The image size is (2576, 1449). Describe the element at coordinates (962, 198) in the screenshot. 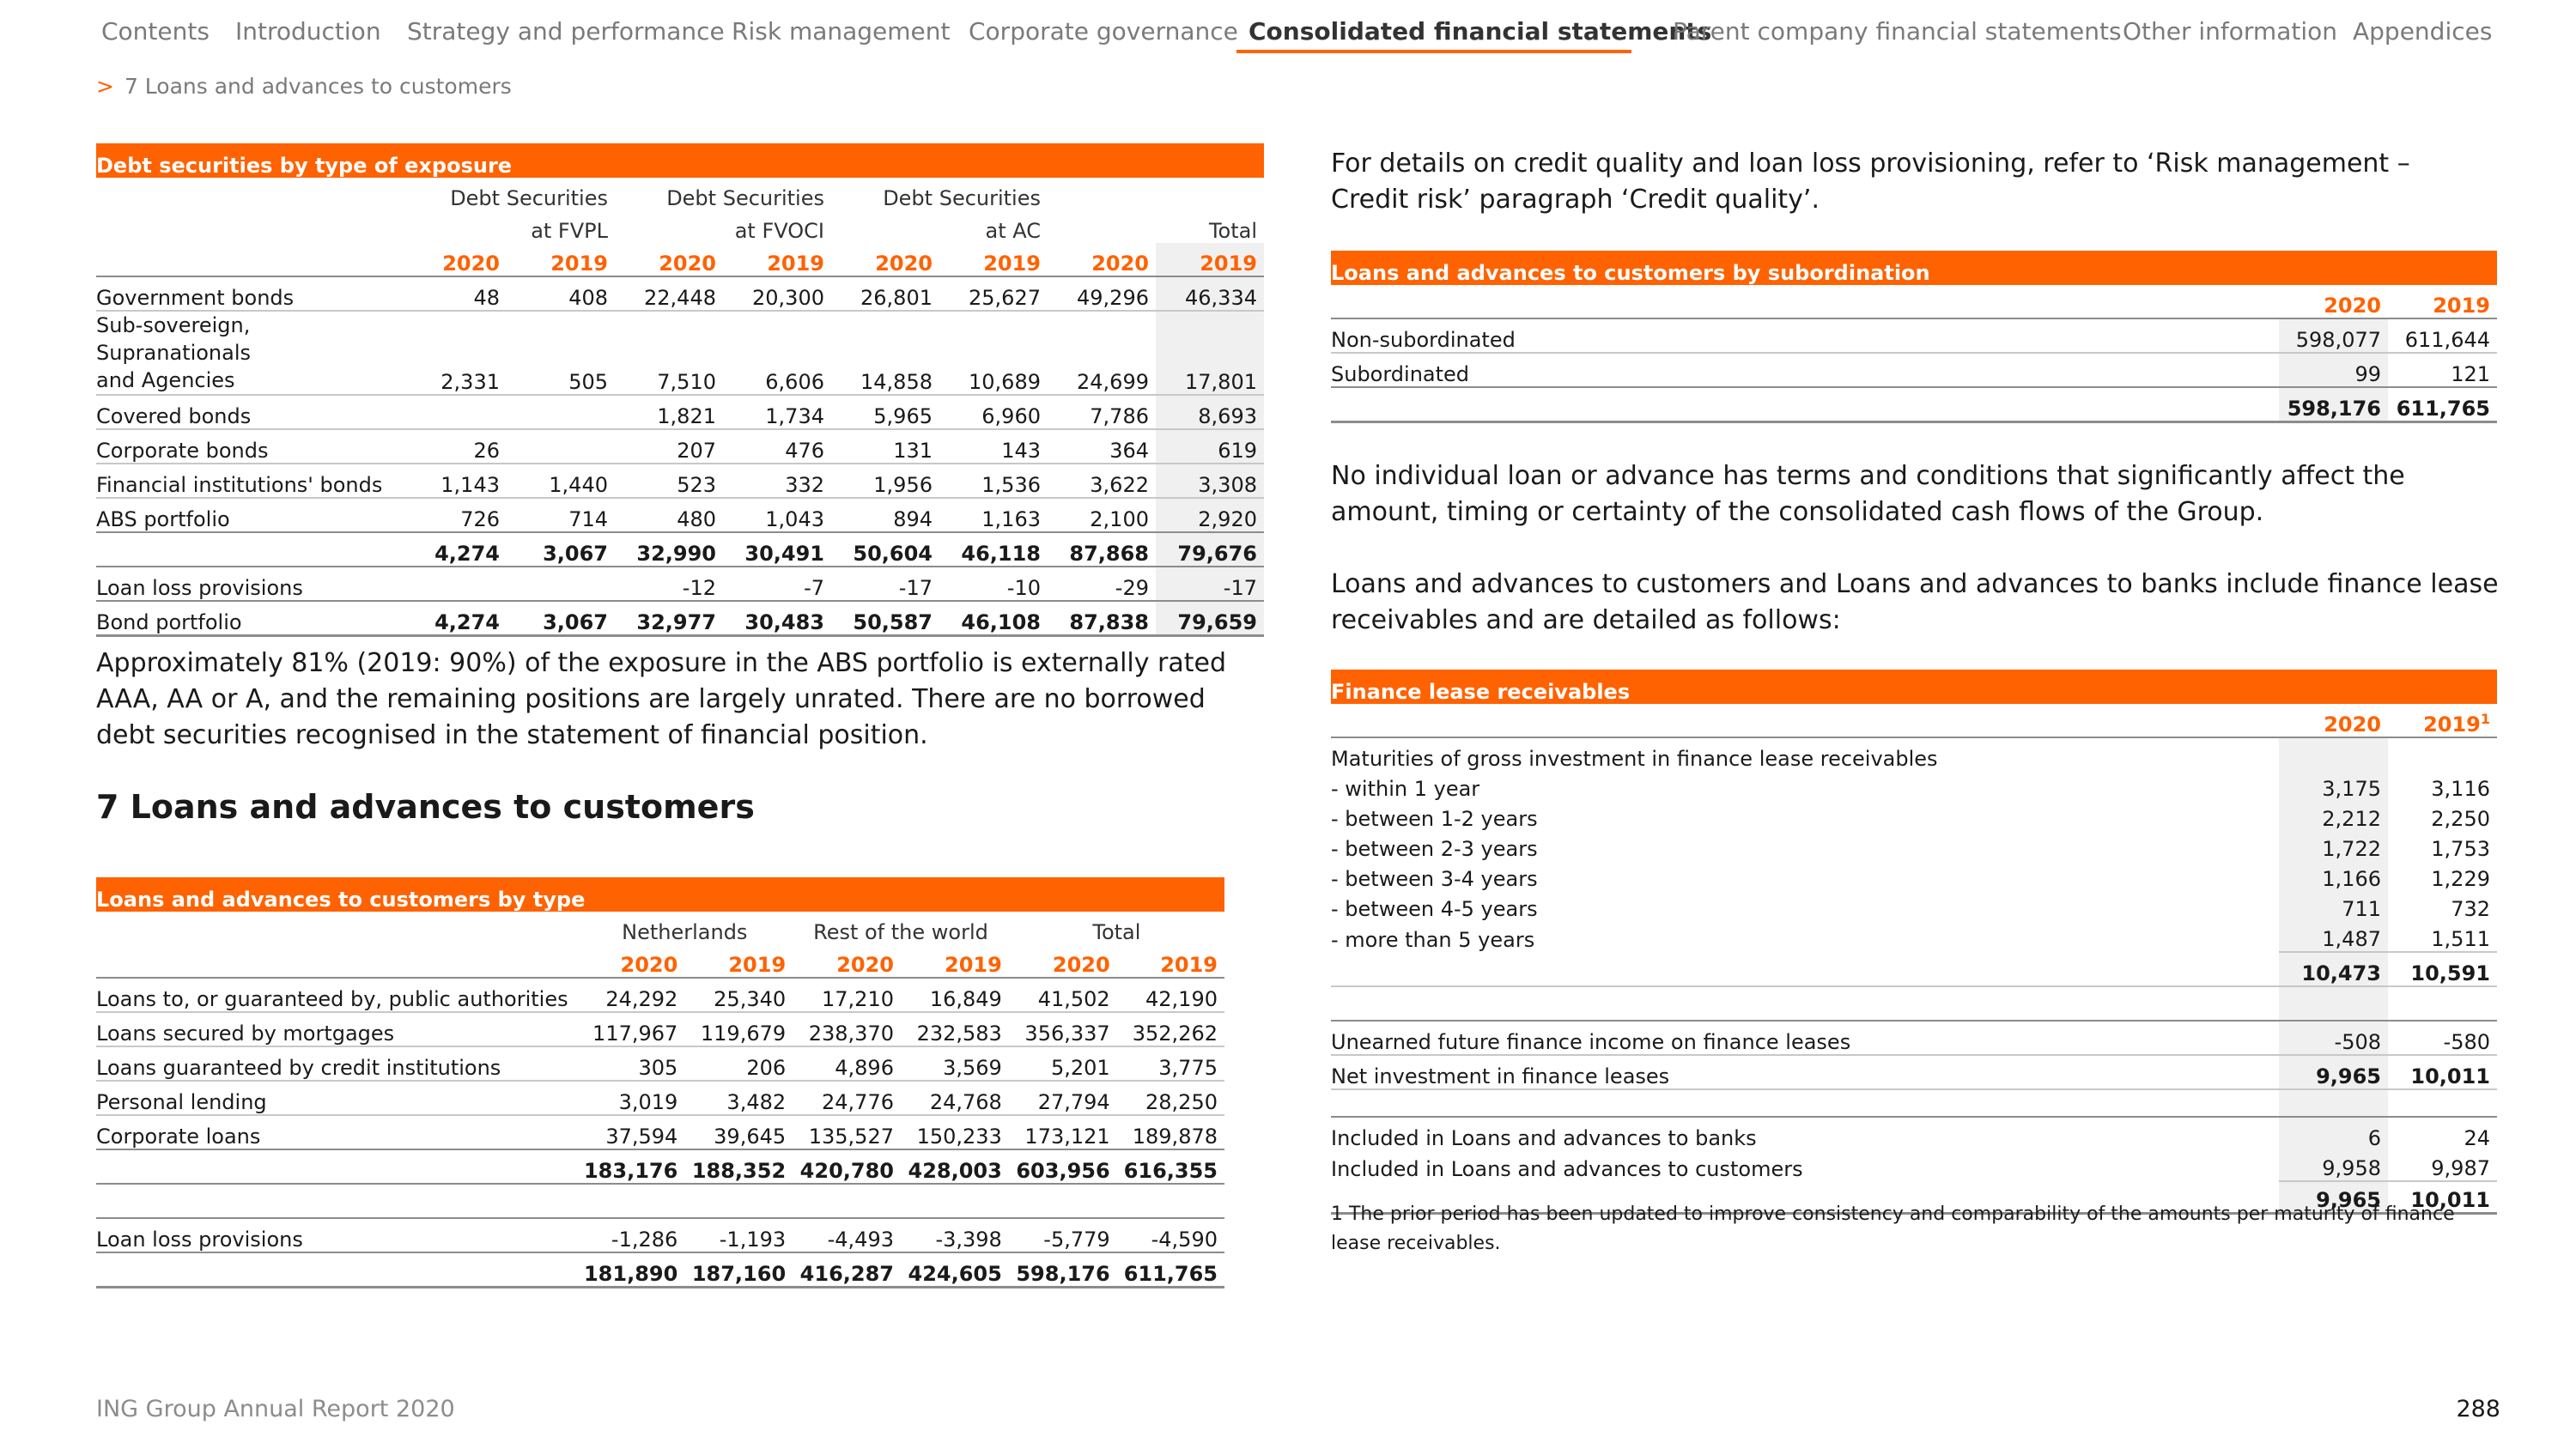

I see `column-group-label: Debt Securities` at that location.